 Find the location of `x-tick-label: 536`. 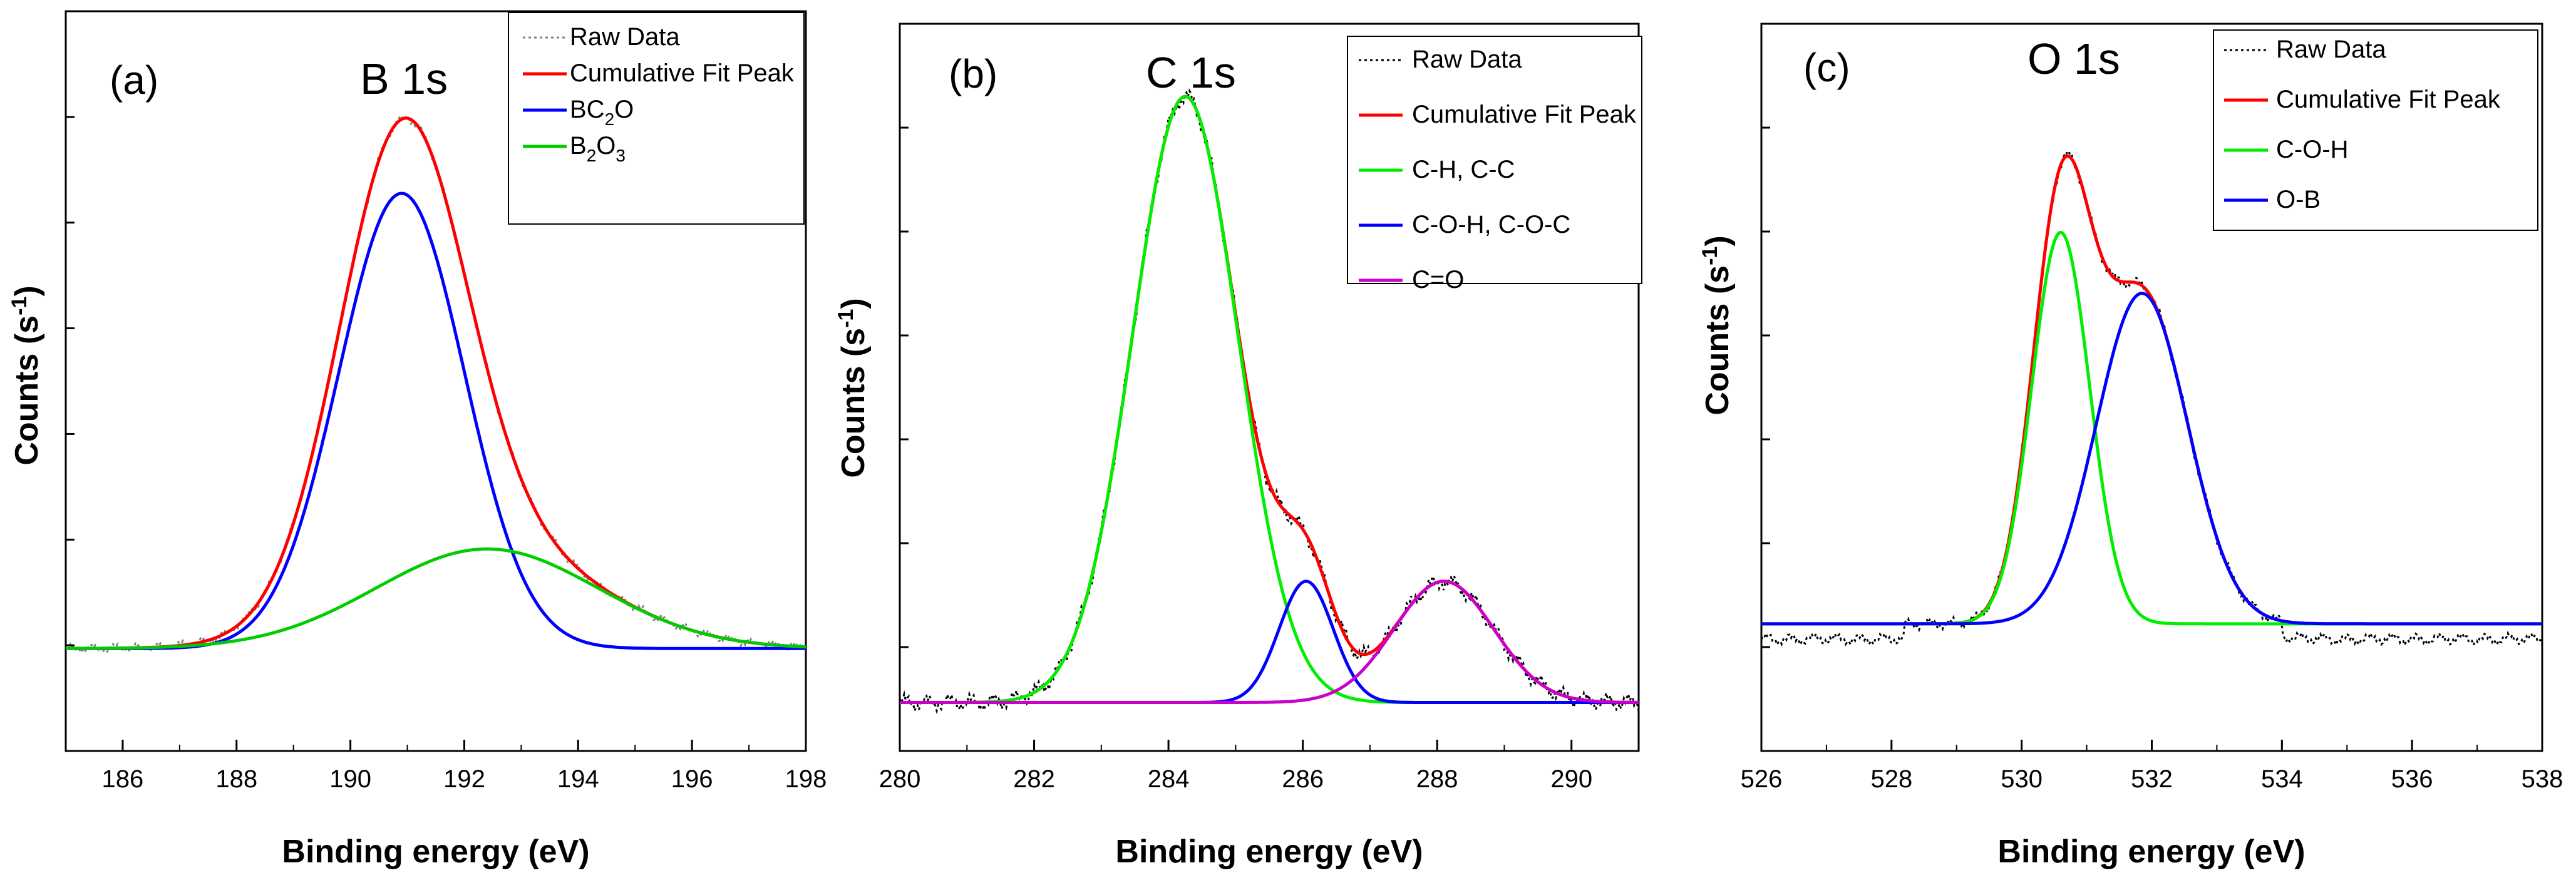

x-tick-label: 536 is located at coordinates (2412, 779).